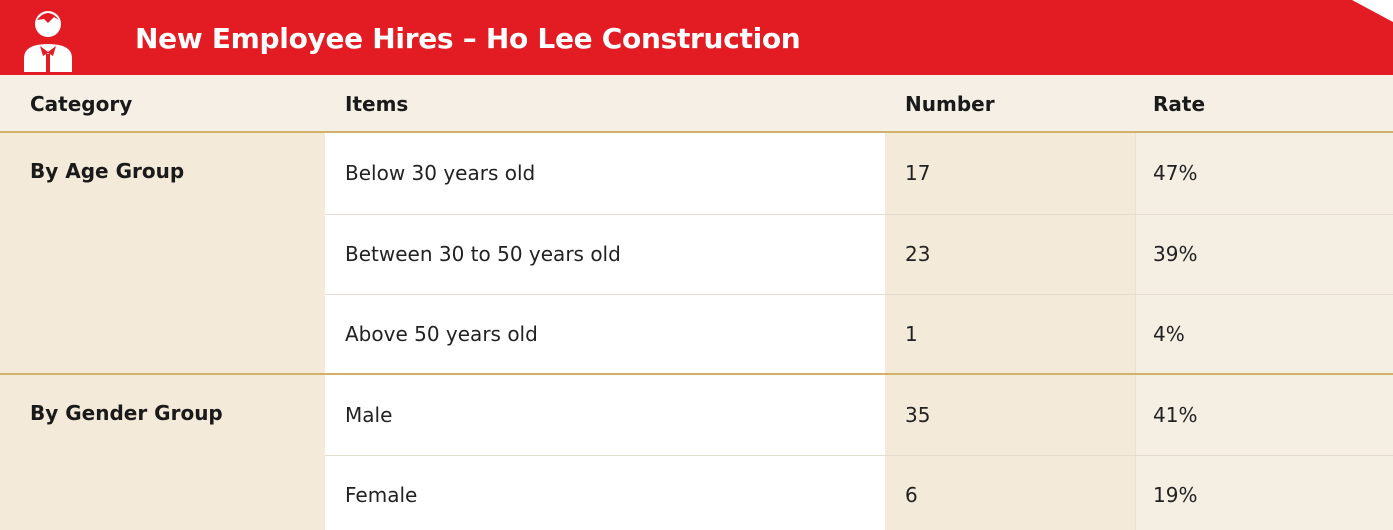 The width and height of the screenshot is (1393, 530). I want to click on cell: Male, so click(369, 415).